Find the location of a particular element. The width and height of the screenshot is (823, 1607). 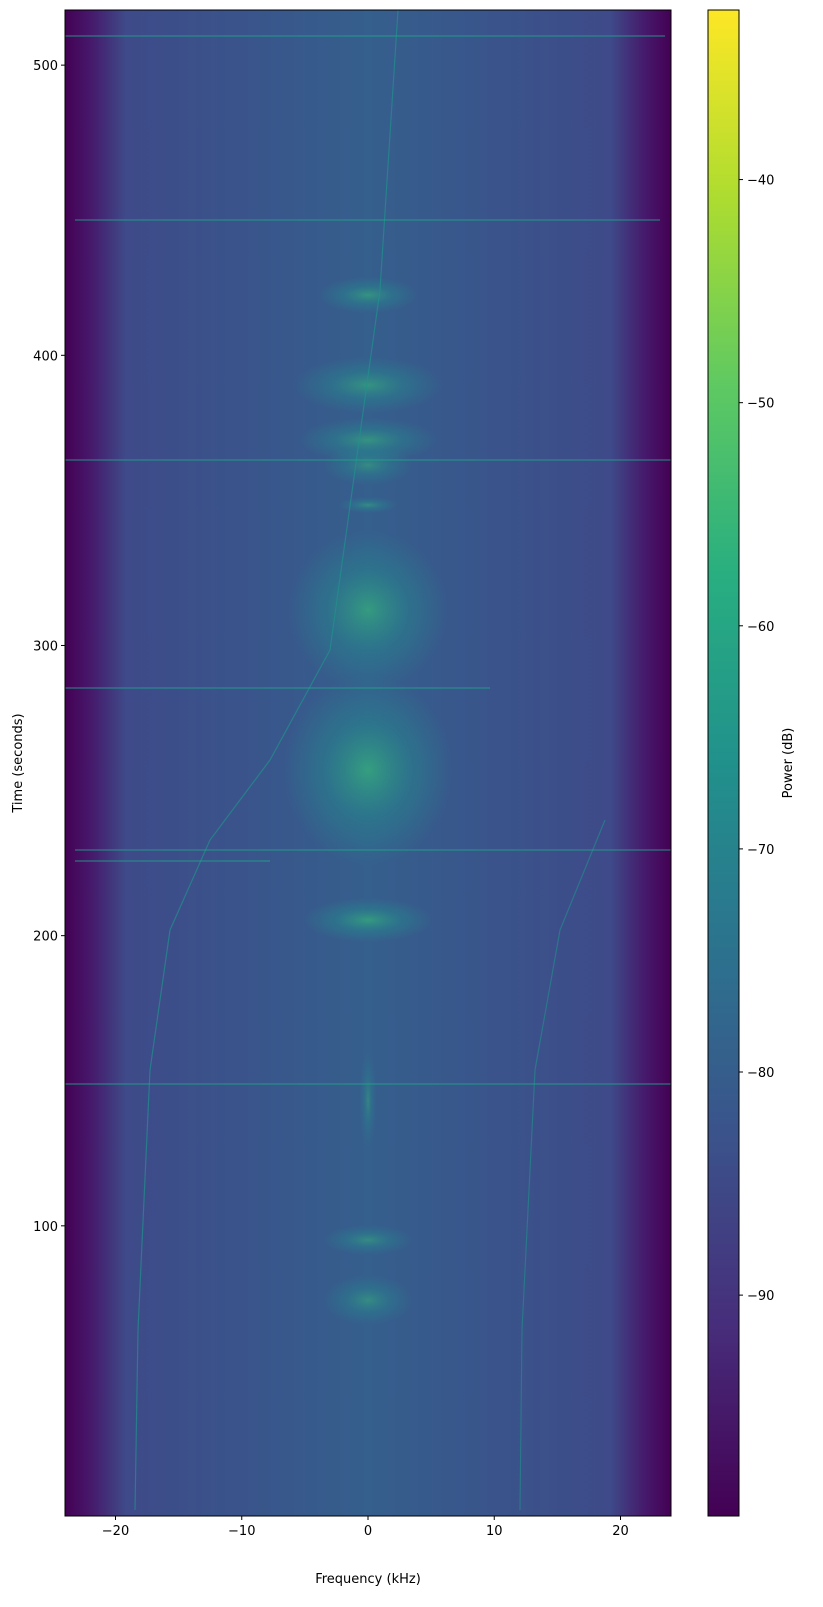

colorbar-tick-label: −50 is located at coordinates (760, 404).